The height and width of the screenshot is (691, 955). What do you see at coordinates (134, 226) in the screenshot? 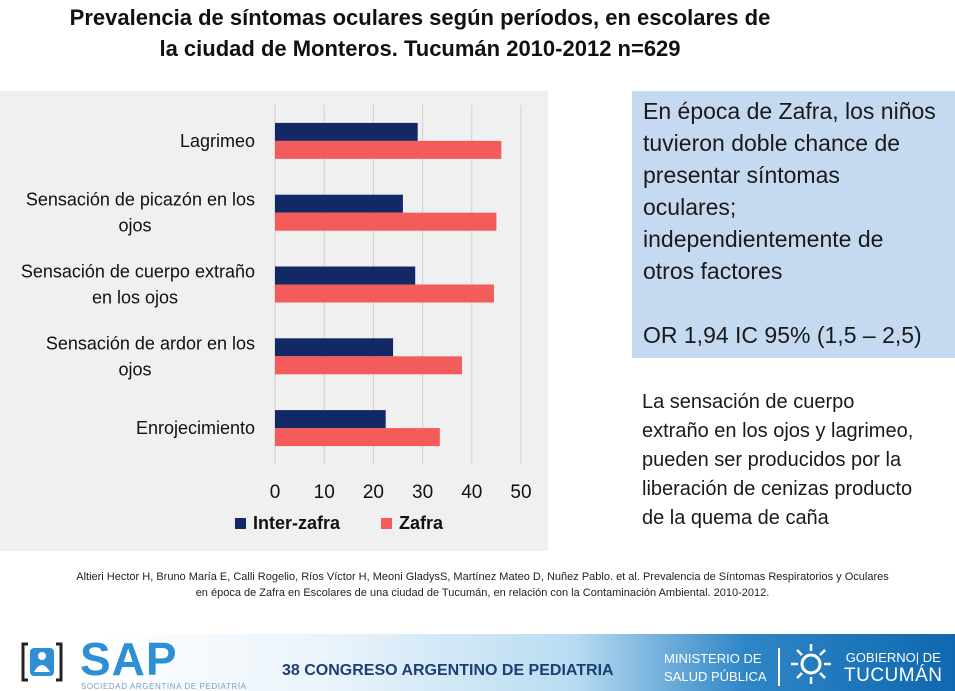
I see `category-label-2-2: ojos` at bounding box center [134, 226].